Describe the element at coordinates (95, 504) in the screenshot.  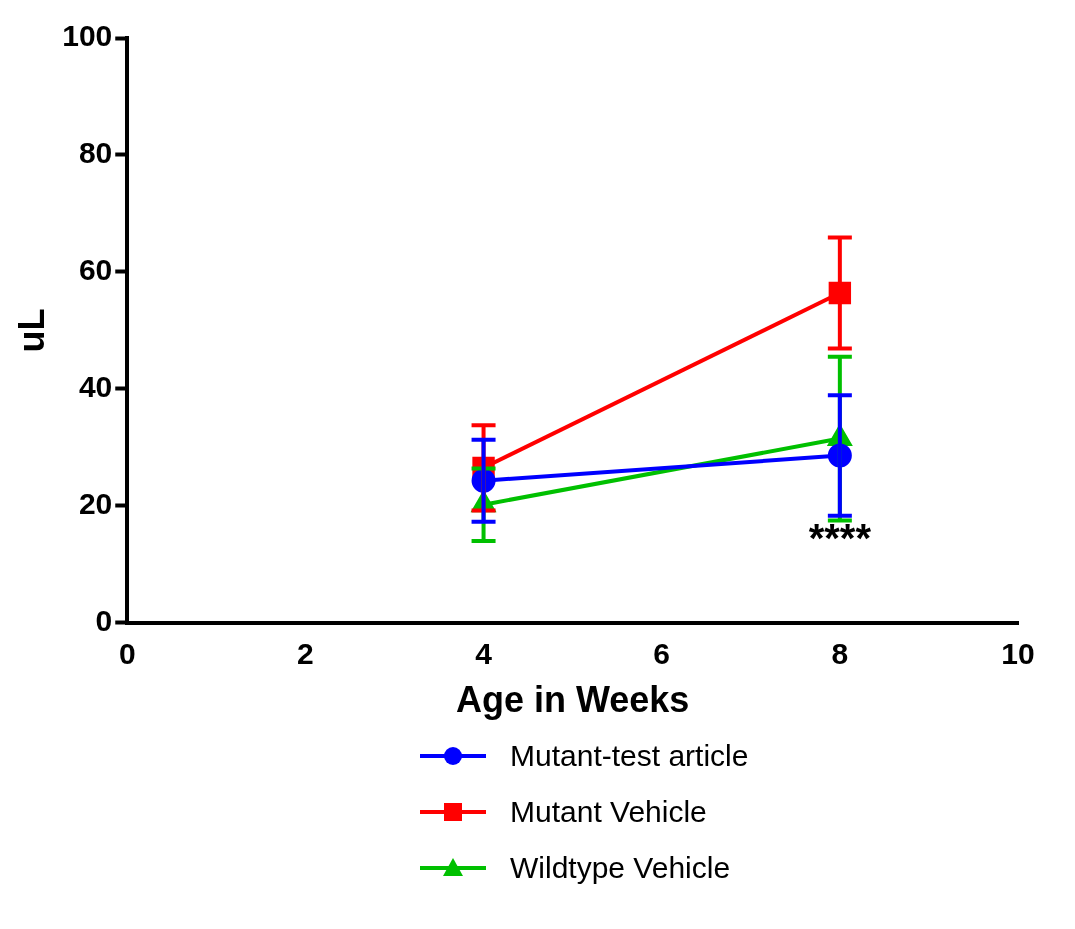
I see `y-tick-label: 20` at that location.